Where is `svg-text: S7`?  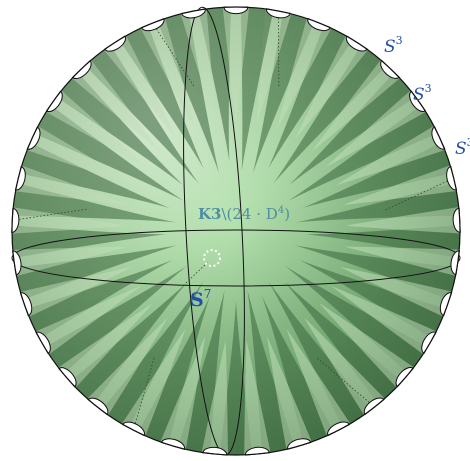 svg-text: S7 is located at coordinates (200, 299).